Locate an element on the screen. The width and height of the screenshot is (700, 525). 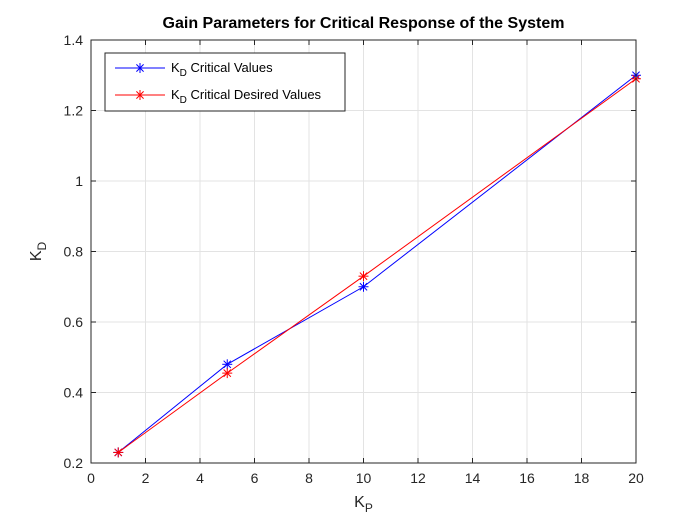
legend-asterisk-critical-desired-values is located at coordinates (140, 95).